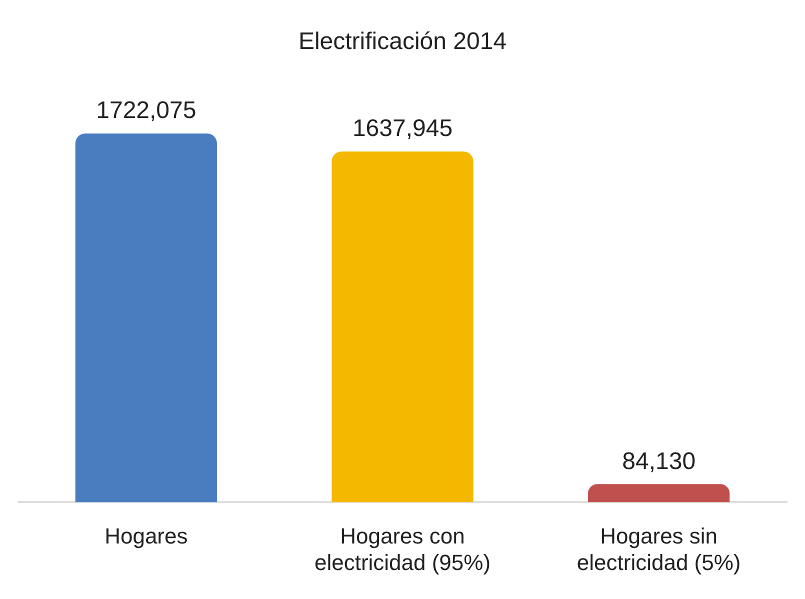 The height and width of the screenshot is (599, 805). I want to click on x-tick-label: Hogares, so click(146, 535).